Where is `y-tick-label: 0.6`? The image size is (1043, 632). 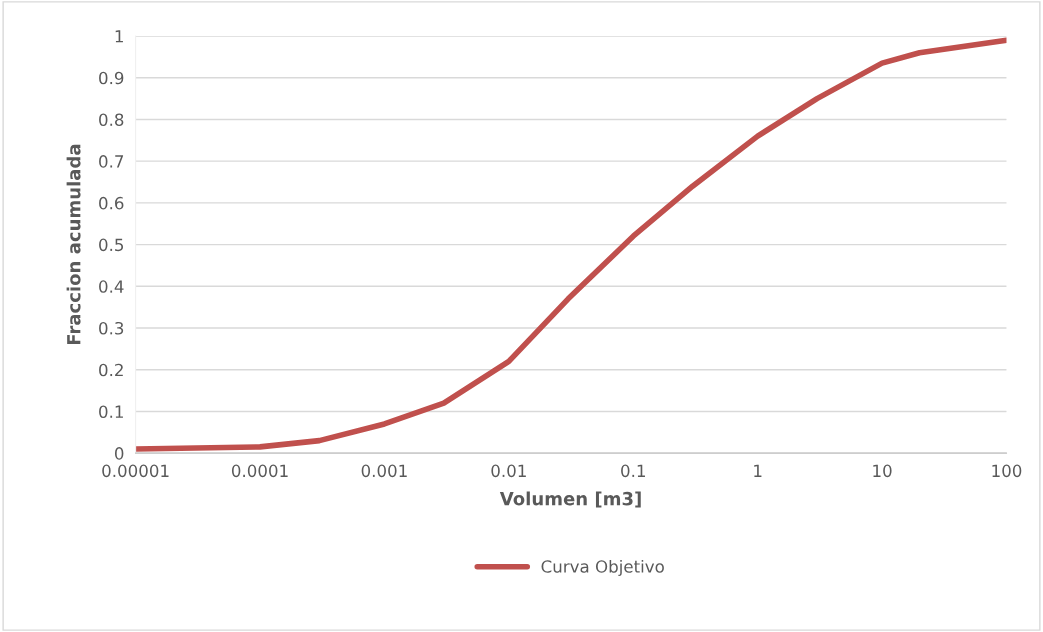
y-tick-label: 0.6 is located at coordinates (111, 203).